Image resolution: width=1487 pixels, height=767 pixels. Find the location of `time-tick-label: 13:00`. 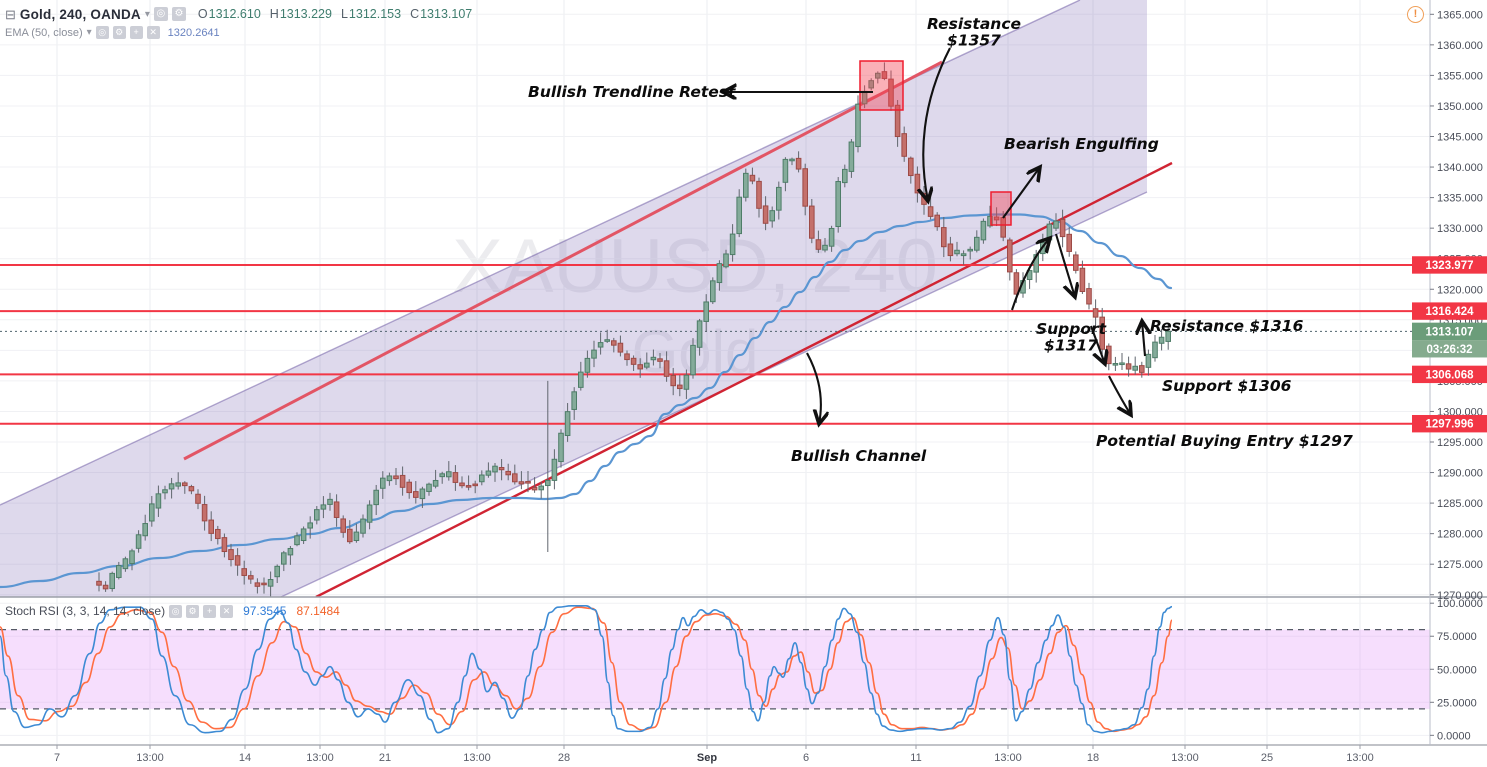

time-tick-label: 13:00 is located at coordinates (1008, 758).